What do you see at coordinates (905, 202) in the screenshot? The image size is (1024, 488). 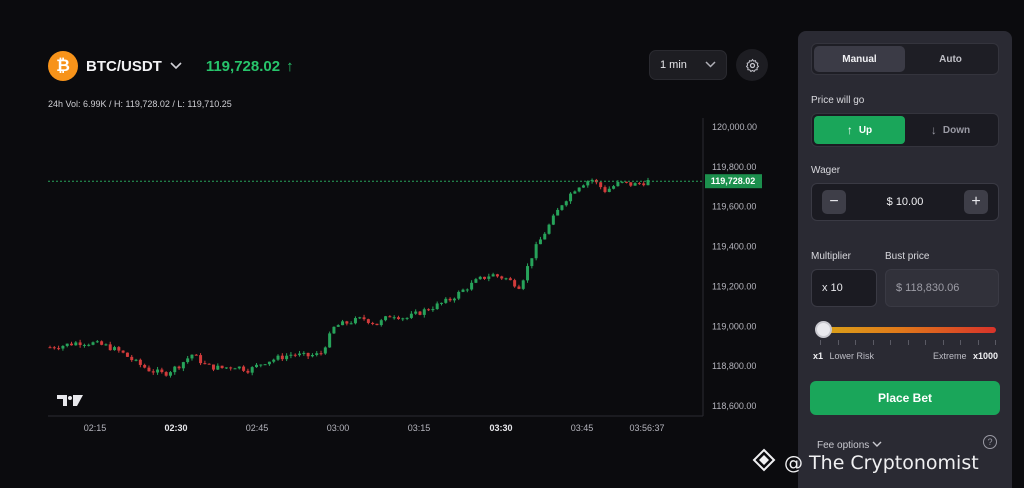 I see `wager-value: $ 10.00` at bounding box center [905, 202].